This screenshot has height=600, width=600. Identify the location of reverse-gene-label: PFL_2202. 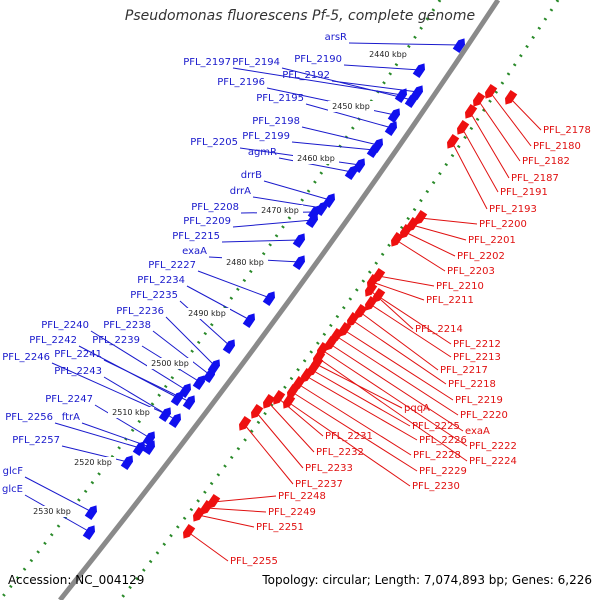
(481, 256).